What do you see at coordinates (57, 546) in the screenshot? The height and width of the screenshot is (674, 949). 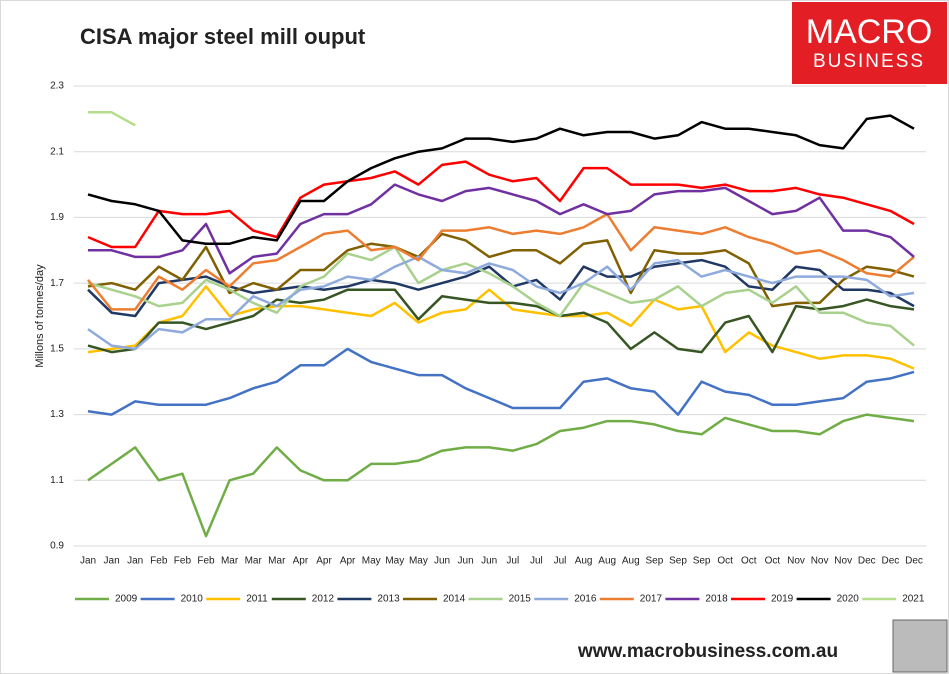 I see `y-tick-label: 0.9` at bounding box center [57, 546].